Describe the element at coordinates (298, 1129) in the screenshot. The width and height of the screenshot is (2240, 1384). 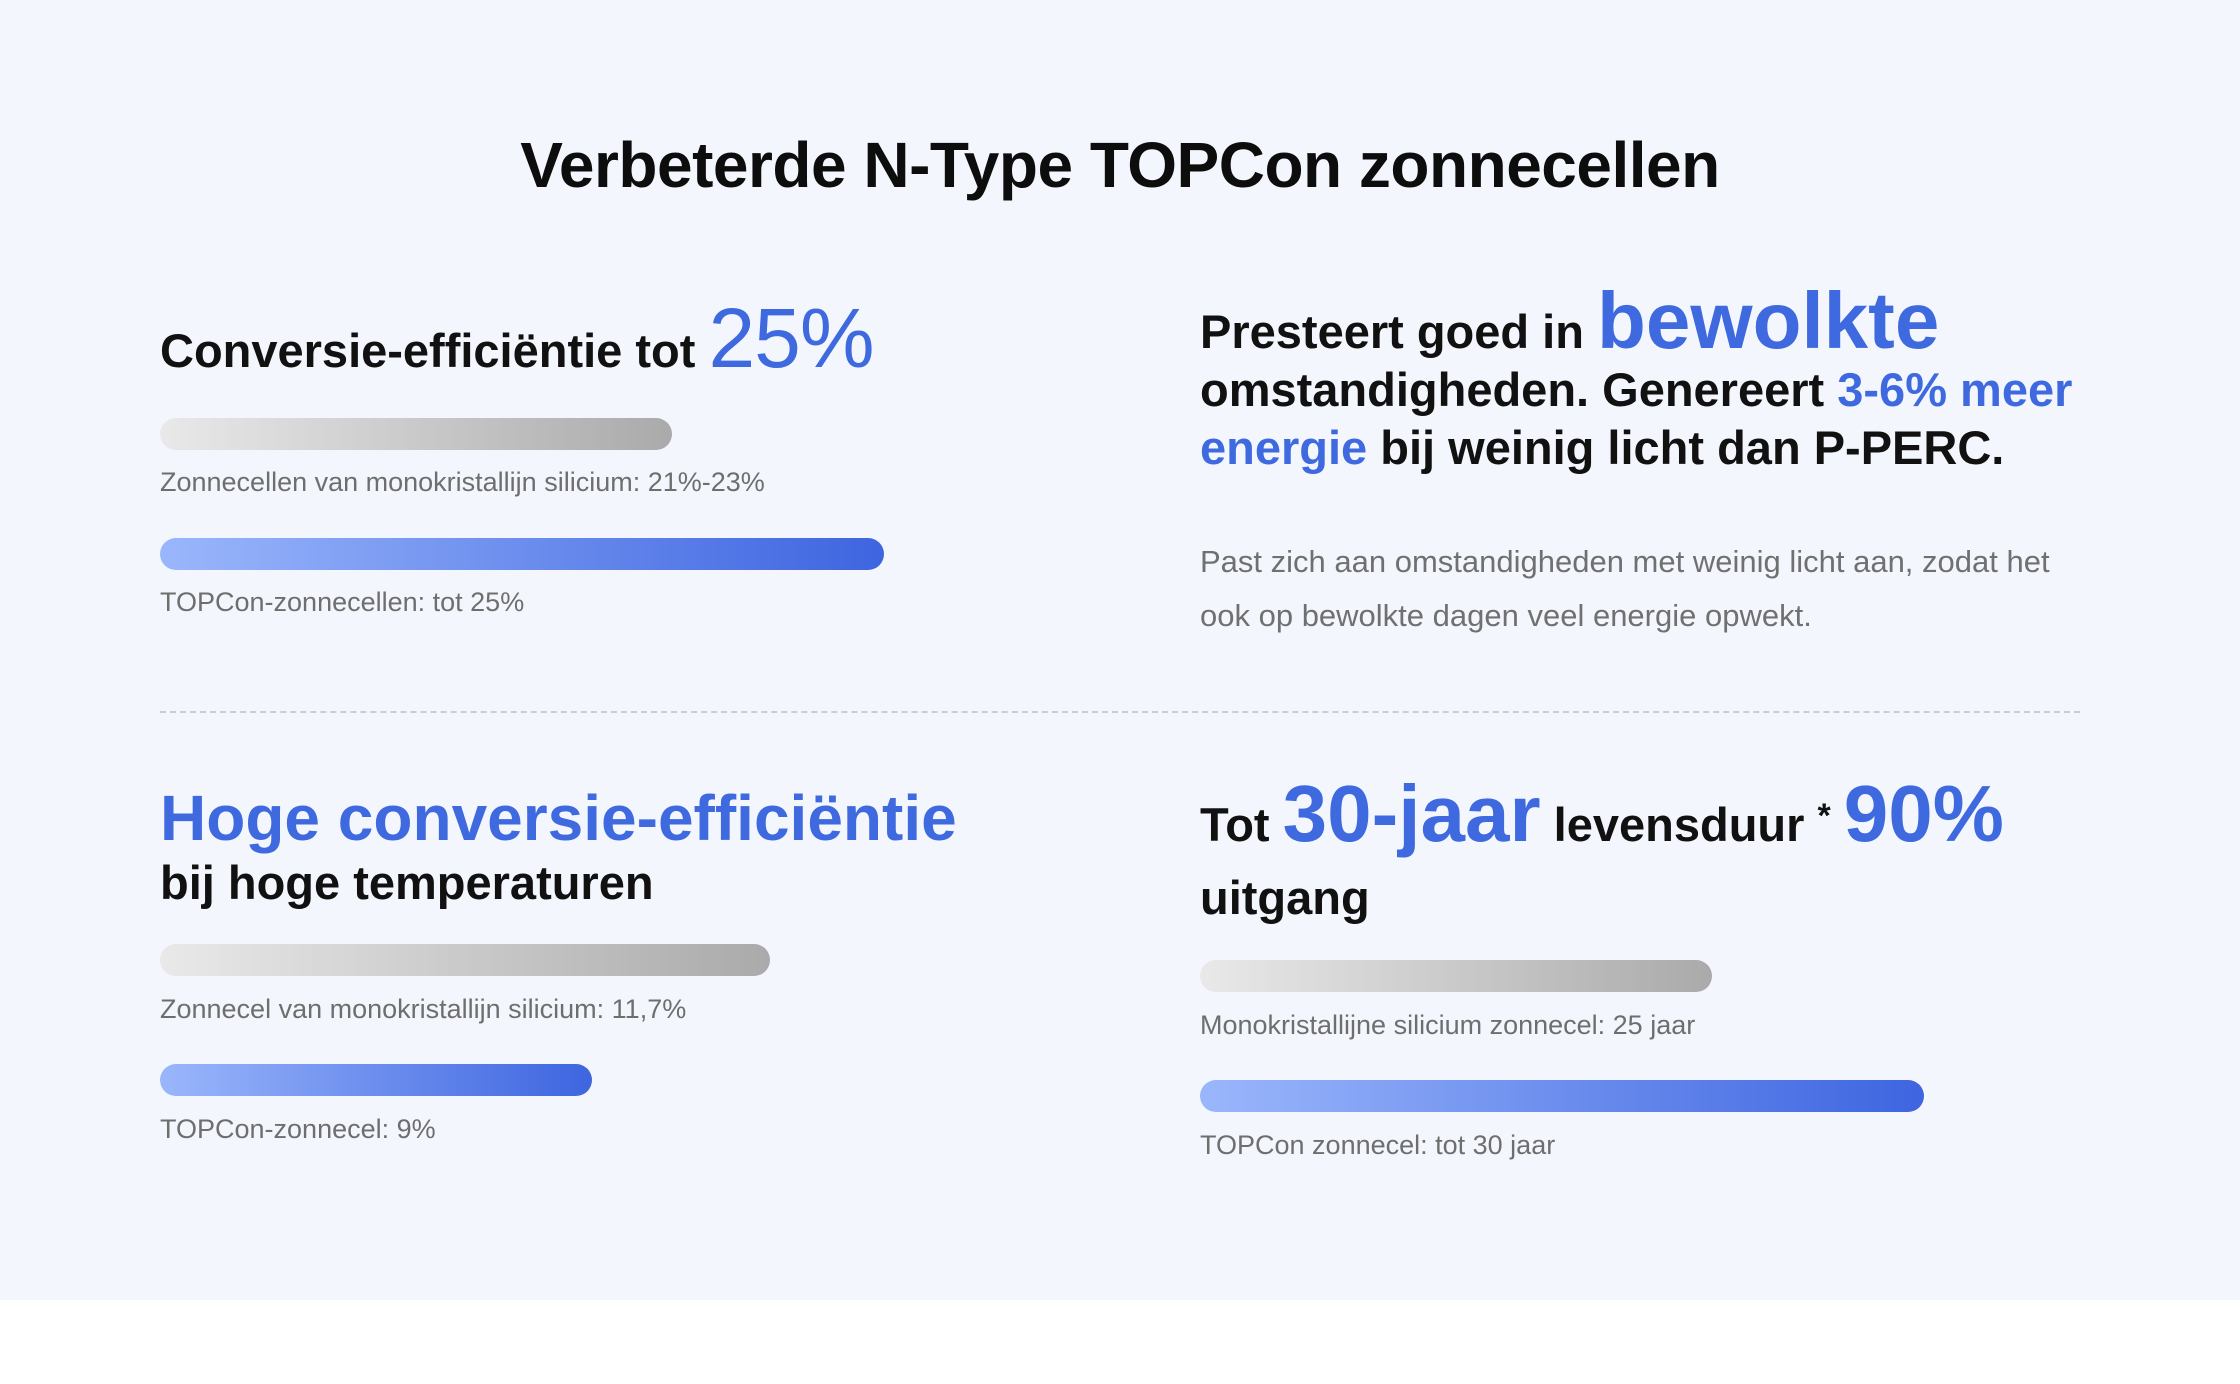
I see `topcon-temperature-label: TOPCon-zonnecel: 9%` at that location.